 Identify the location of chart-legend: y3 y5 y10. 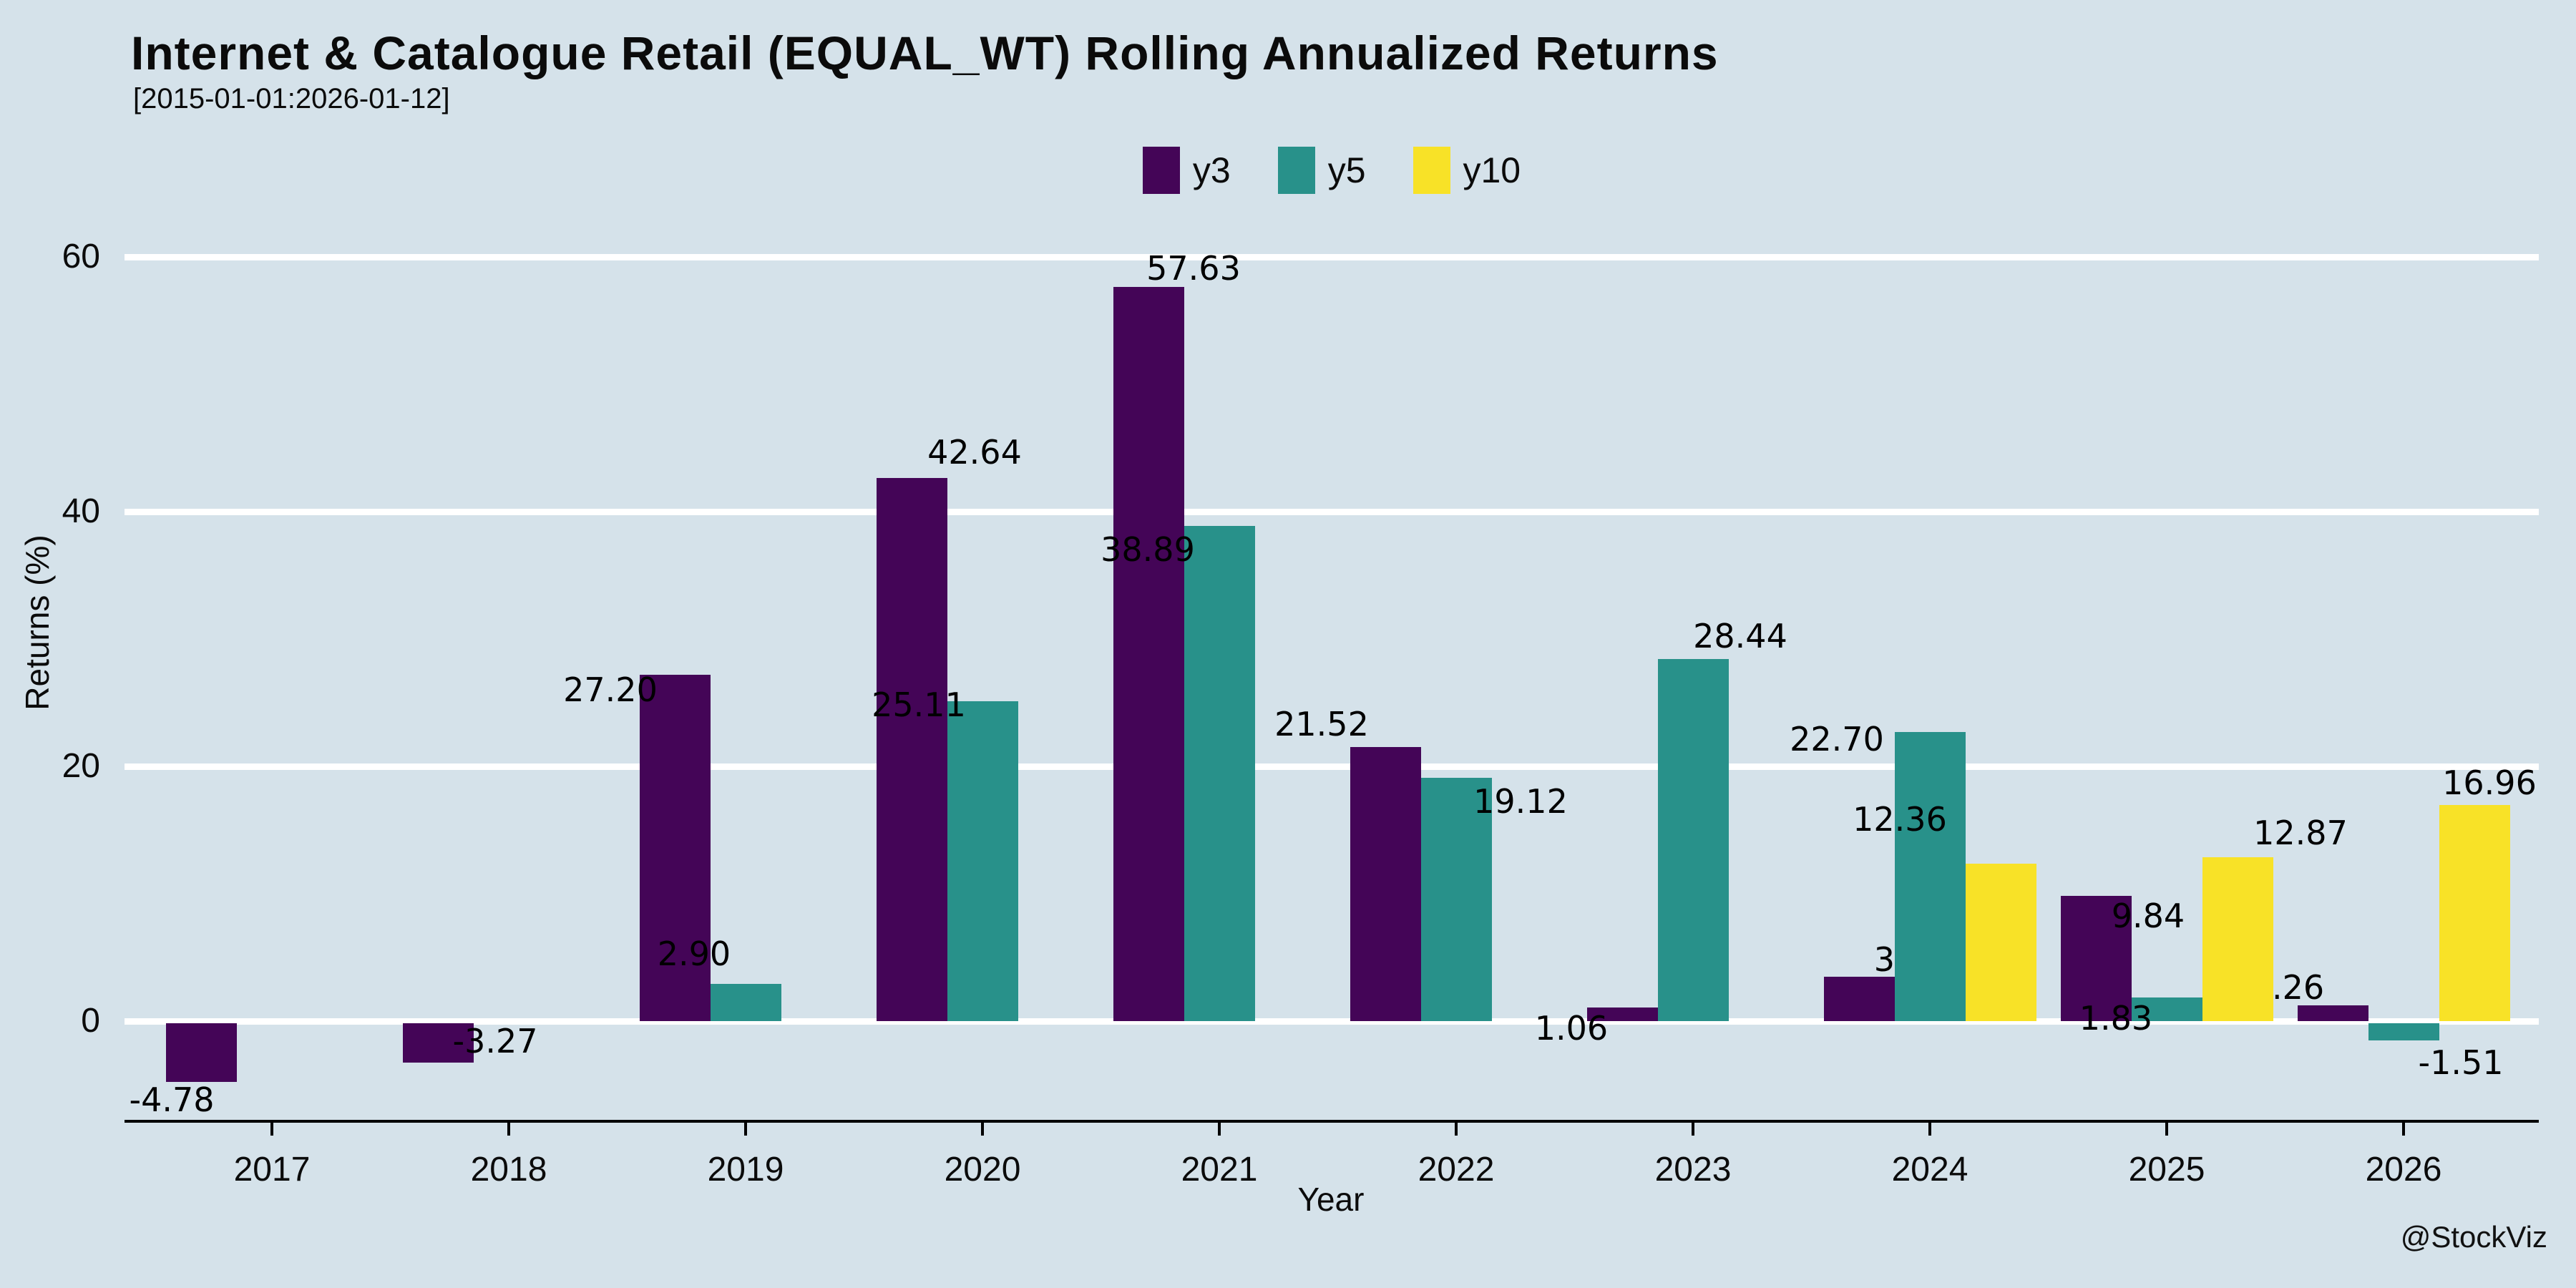
(1332, 170).